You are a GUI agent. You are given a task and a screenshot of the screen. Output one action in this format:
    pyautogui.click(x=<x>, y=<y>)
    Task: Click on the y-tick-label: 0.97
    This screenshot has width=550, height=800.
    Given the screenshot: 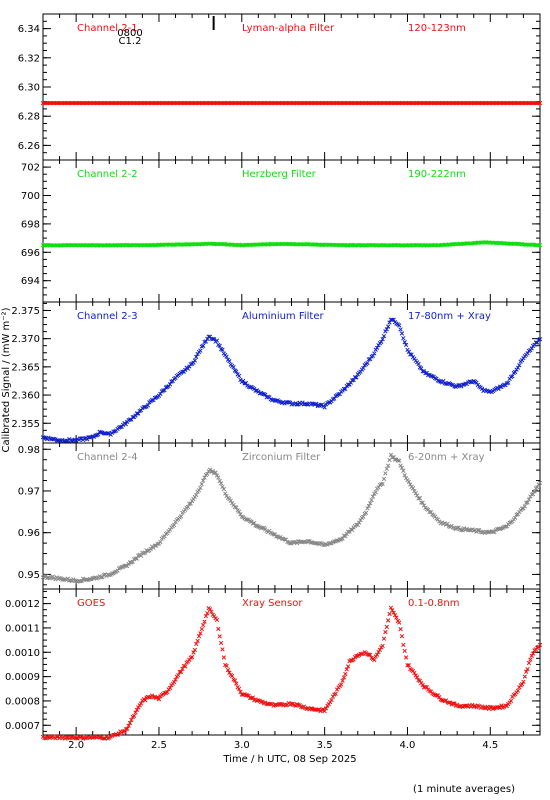 What is the action you would take?
    pyautogui.click(x=29, y=491)
    